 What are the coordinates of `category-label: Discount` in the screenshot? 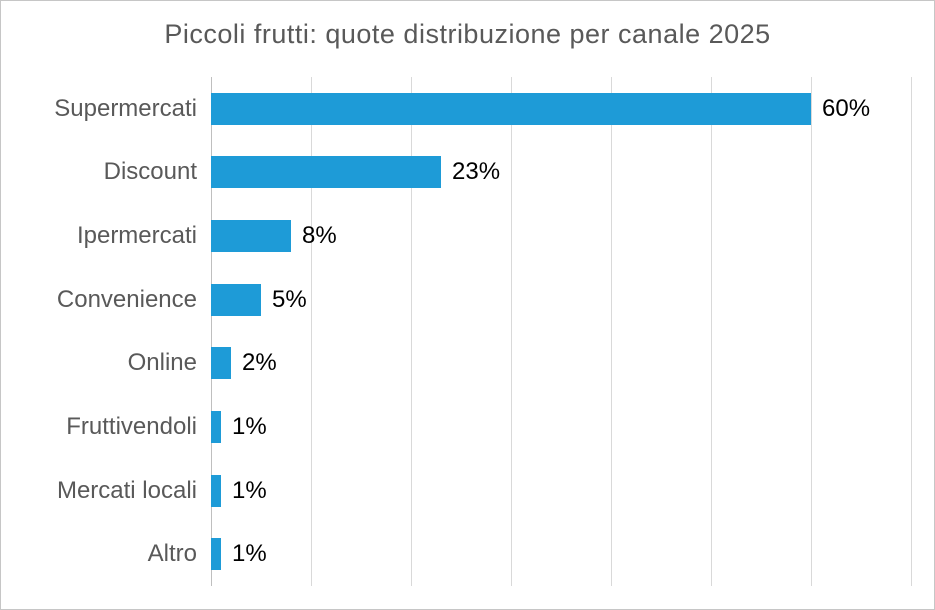 It's located at (150, 172).